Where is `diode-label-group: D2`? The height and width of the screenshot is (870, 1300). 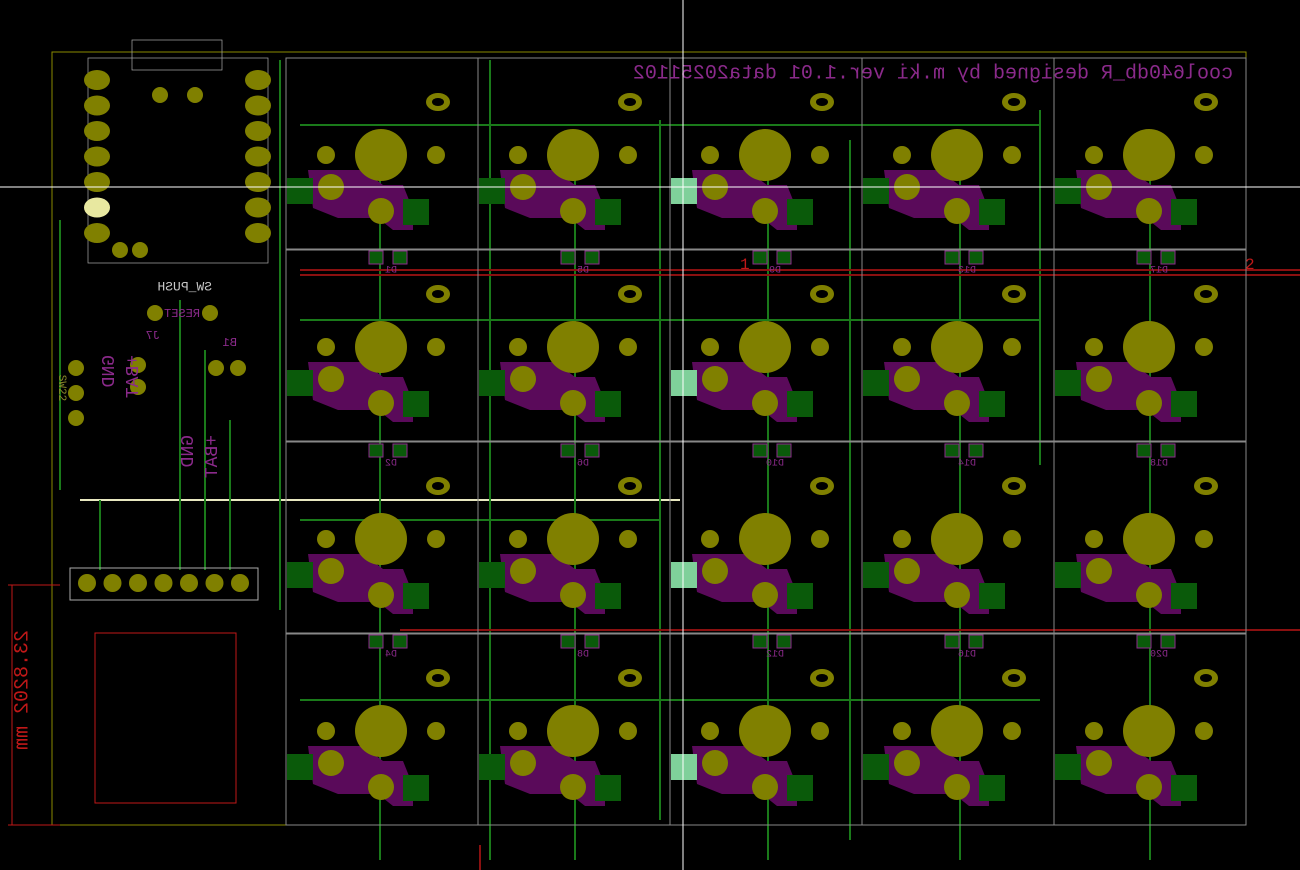
diode-label-group: D2 is located at coordinates (391, 464).